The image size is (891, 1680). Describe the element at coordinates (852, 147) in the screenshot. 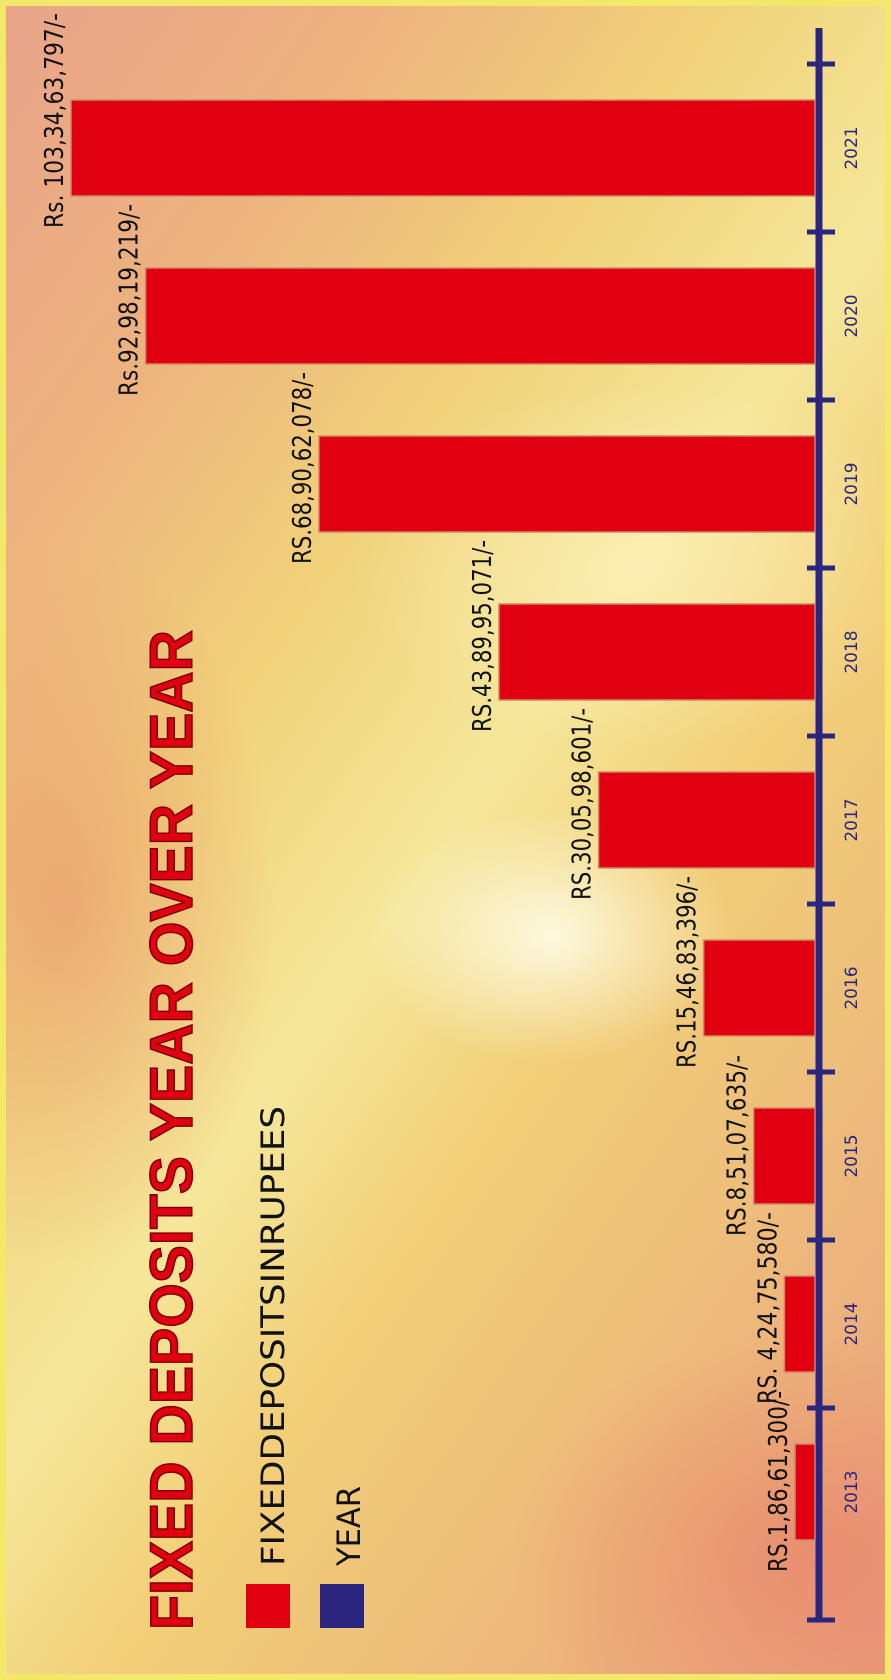

I see `year-tick-label: 2021` at that location.